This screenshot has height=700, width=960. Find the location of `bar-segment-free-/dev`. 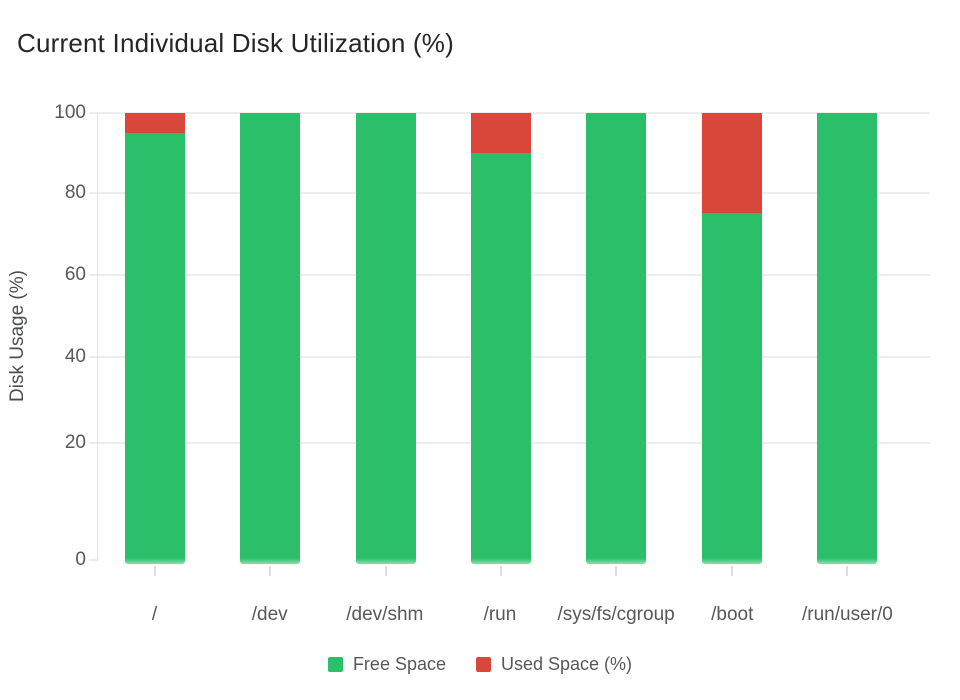

bar-segment-free-/dev is located at coordinates (270, 338).